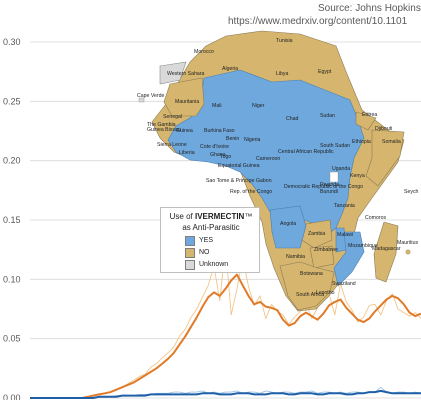 The image size is (421, 400). What do you see at coordinates (361, 142) in the screenshot?
I see `map-label-ethiopia: Ethiopia` at bounding box center [361, 142].